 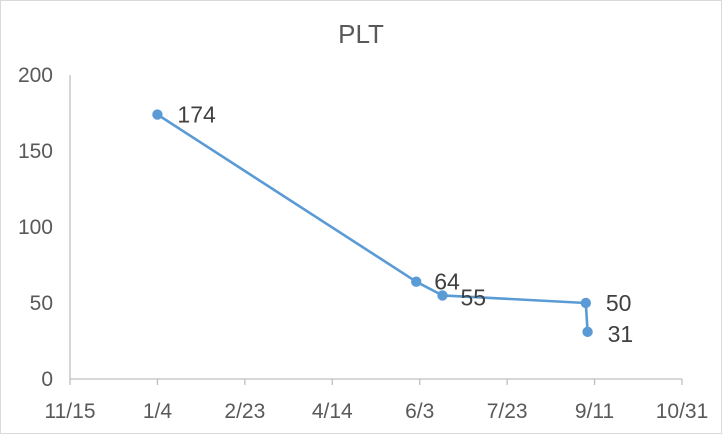 What do you see at coordinates (507, 411) in the screenshot?
I see `x-tick-label: 7/23` at bounding box center [507, 411].